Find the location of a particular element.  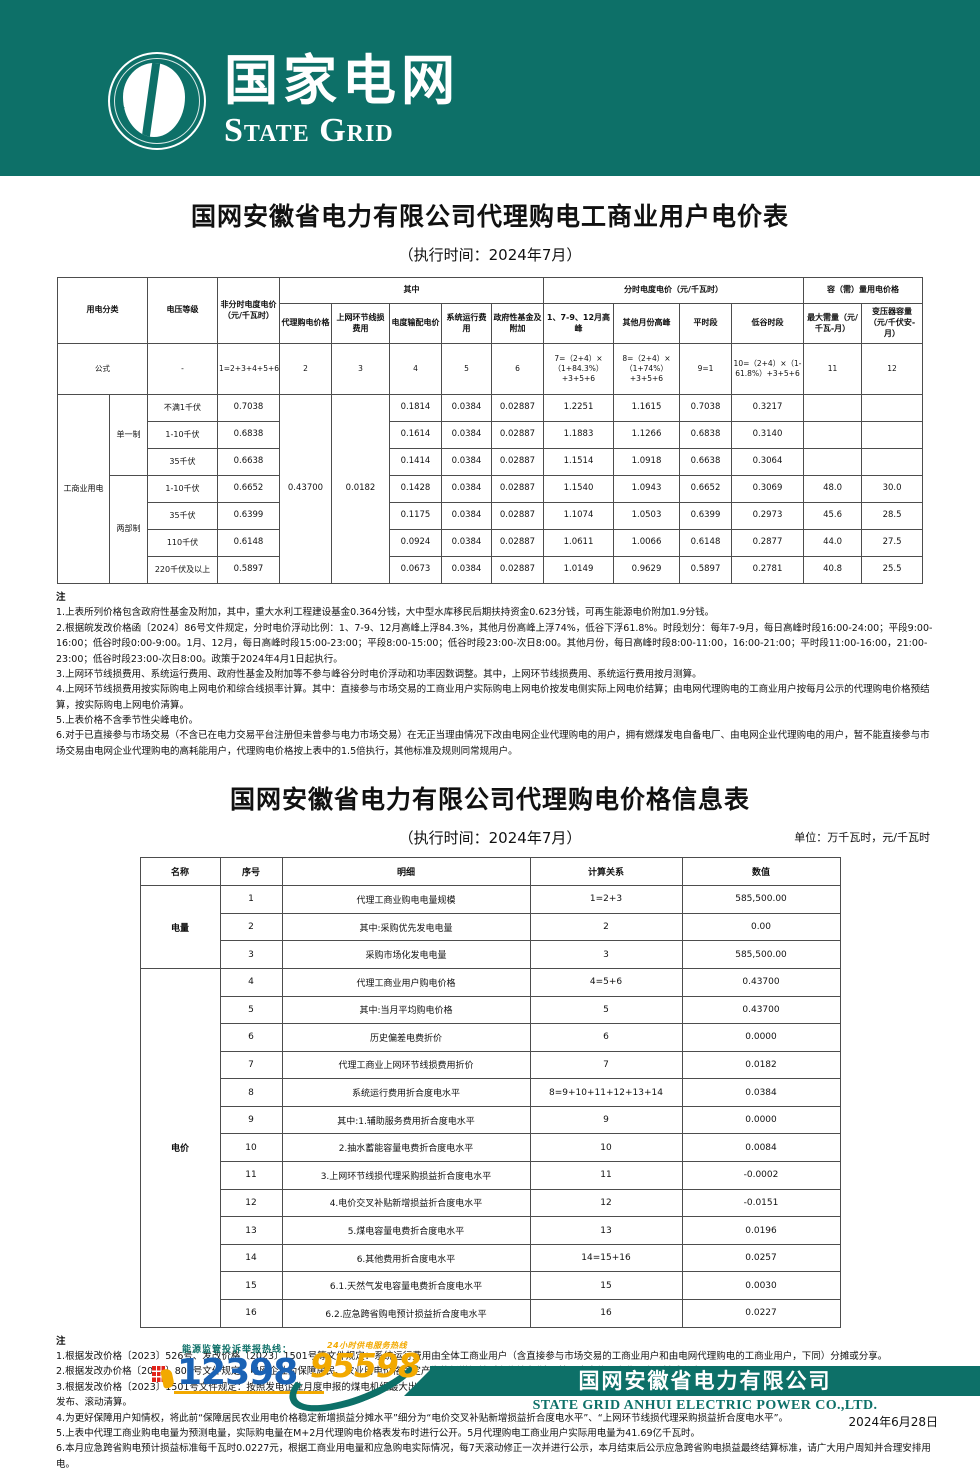

cell-flat: 0.6652 is located at coordinates (705, 489).